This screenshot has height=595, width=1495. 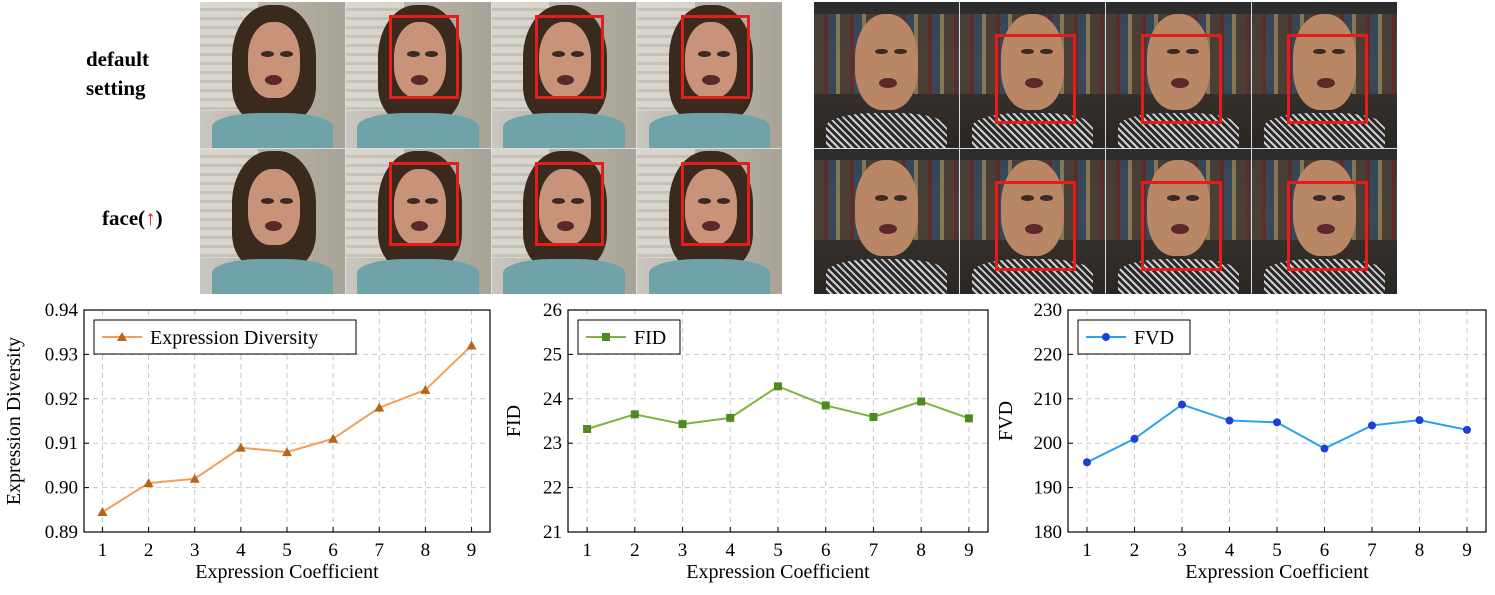 I want to click on row-label-face-prefix: face(, so click(x=124, y=218).